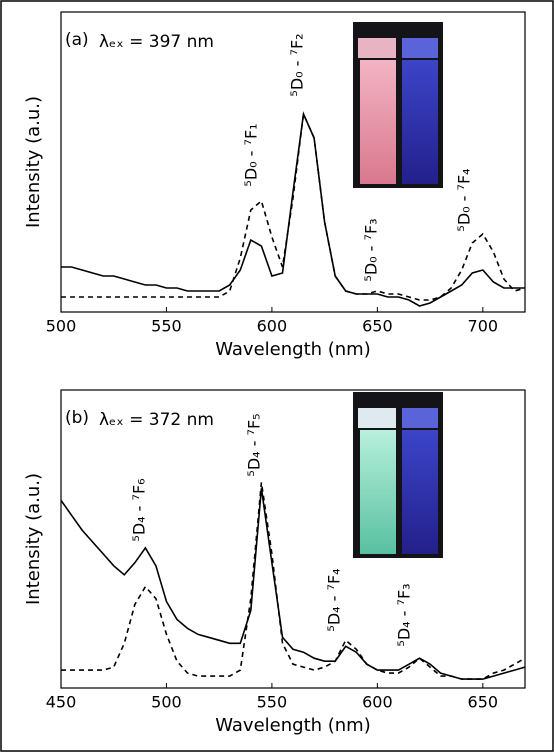 The height and width of the screenshot is (752, 554). I want to click on transition-label: ⁵D₀ - ⁷F₃, so click(371, 249).